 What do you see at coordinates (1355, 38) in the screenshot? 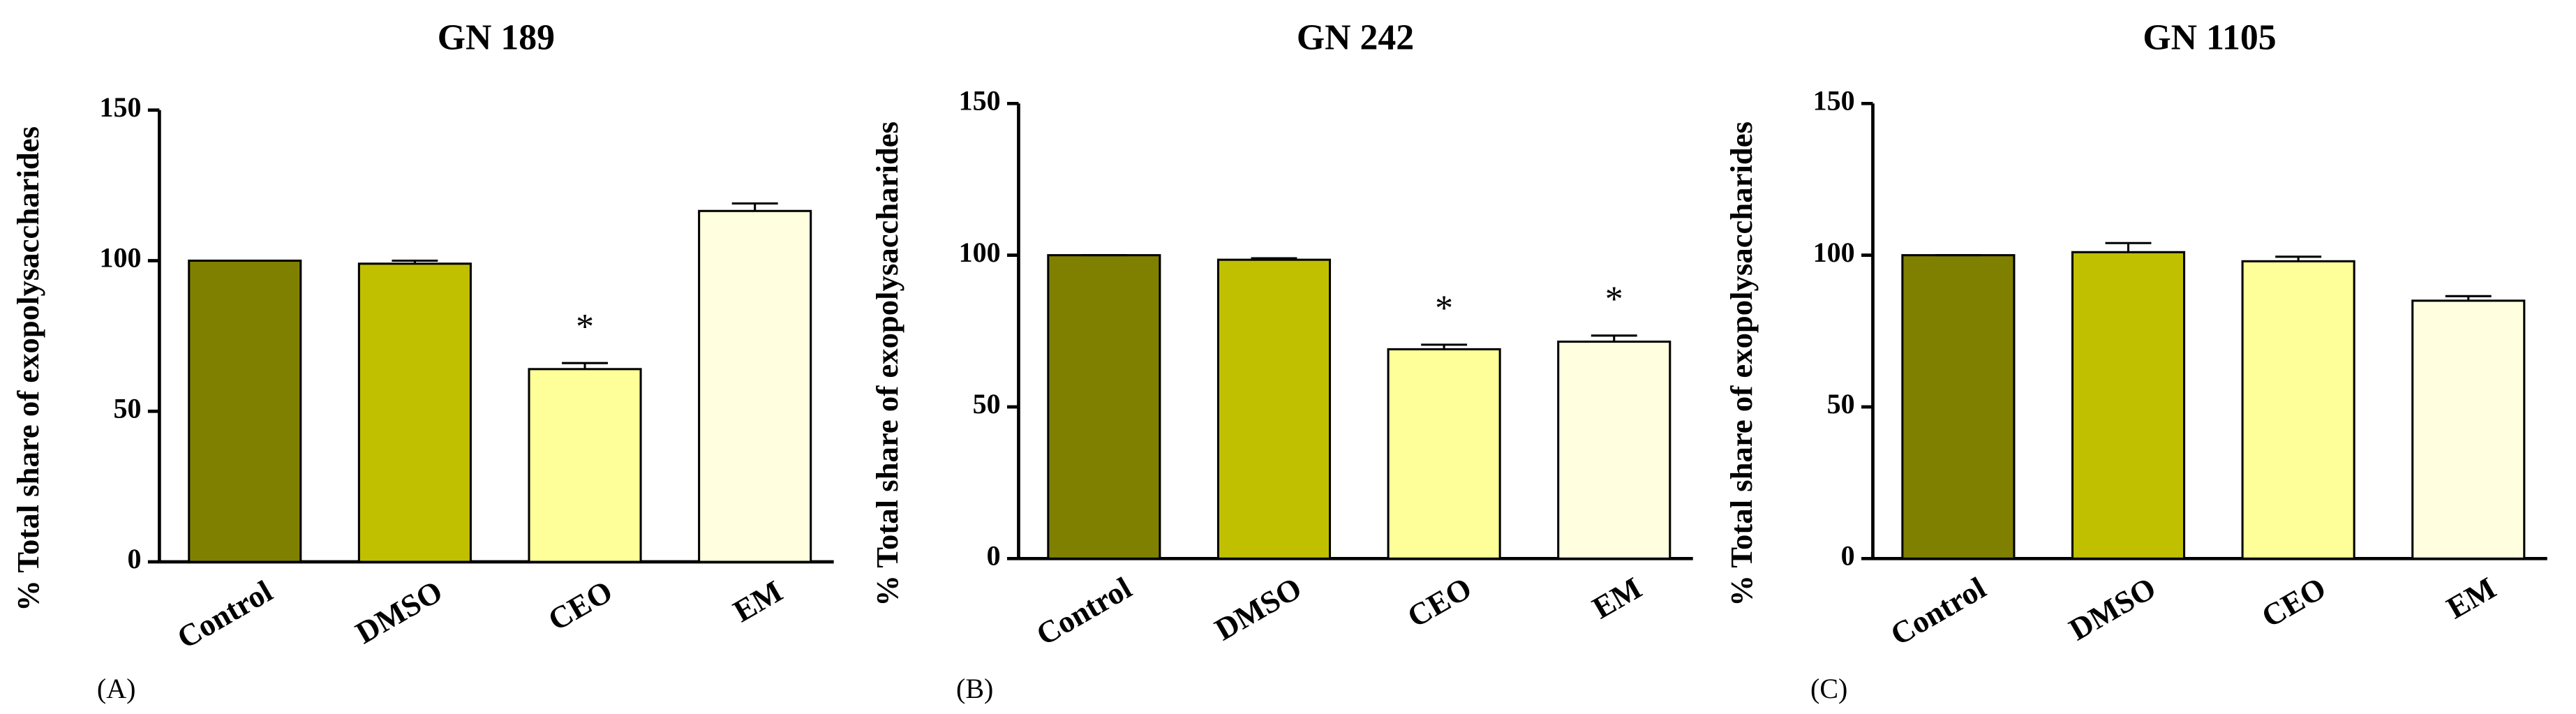
I see `chart-title: GN 242` at bounding box center [1355, 38].